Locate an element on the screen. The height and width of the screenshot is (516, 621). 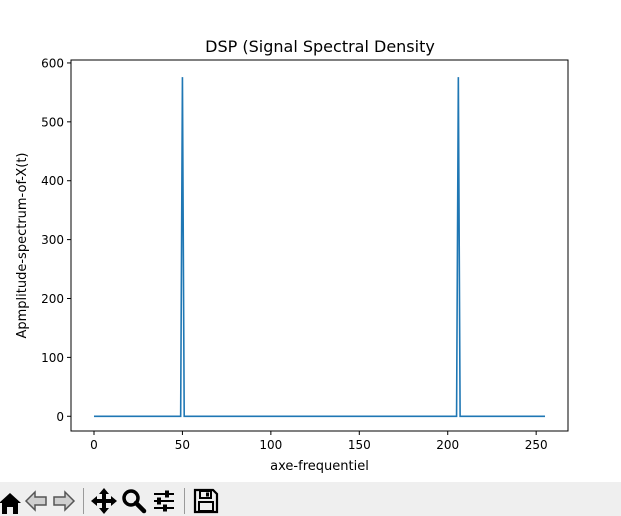
x-tick-label: 150 is located at coordinates (359, 445).